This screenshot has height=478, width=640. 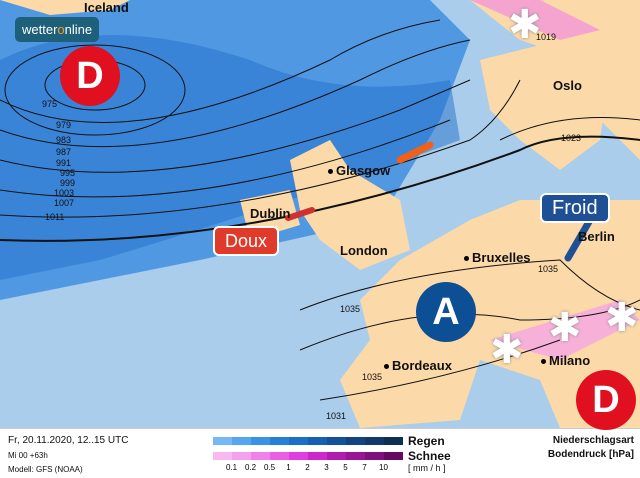 I want to click on scale-tick: 1, so click(x=288, y=467).